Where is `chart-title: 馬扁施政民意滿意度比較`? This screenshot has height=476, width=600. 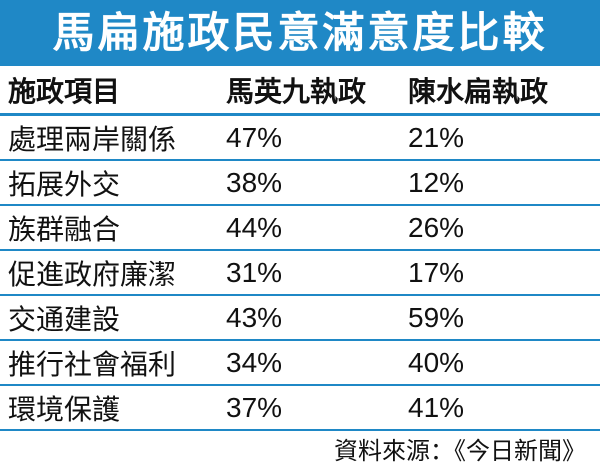
chart-title: 馬扁施政民意滿意度比較 is located at coordinates (300, 32).